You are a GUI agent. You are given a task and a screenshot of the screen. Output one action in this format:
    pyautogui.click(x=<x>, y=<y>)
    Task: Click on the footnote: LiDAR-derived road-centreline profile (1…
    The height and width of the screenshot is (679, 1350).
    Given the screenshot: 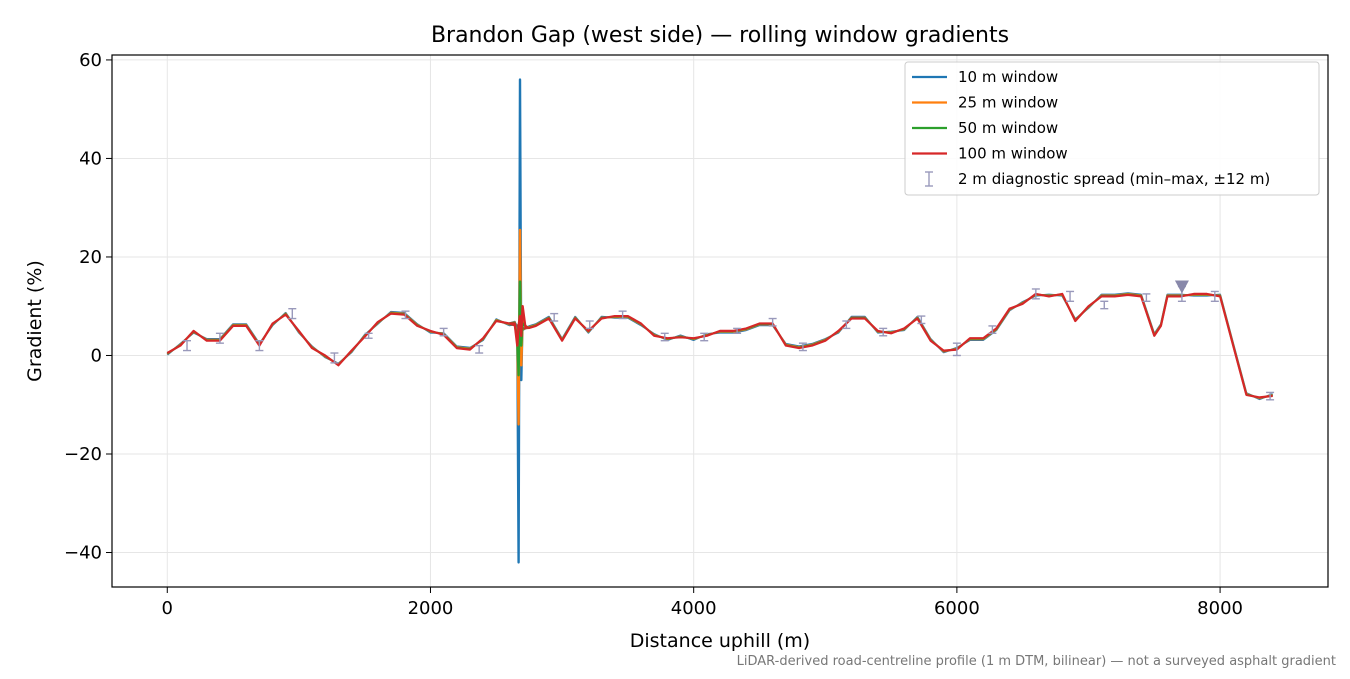 What is the action you would take?
    pyautogui.click(x=1036, y=661)
    